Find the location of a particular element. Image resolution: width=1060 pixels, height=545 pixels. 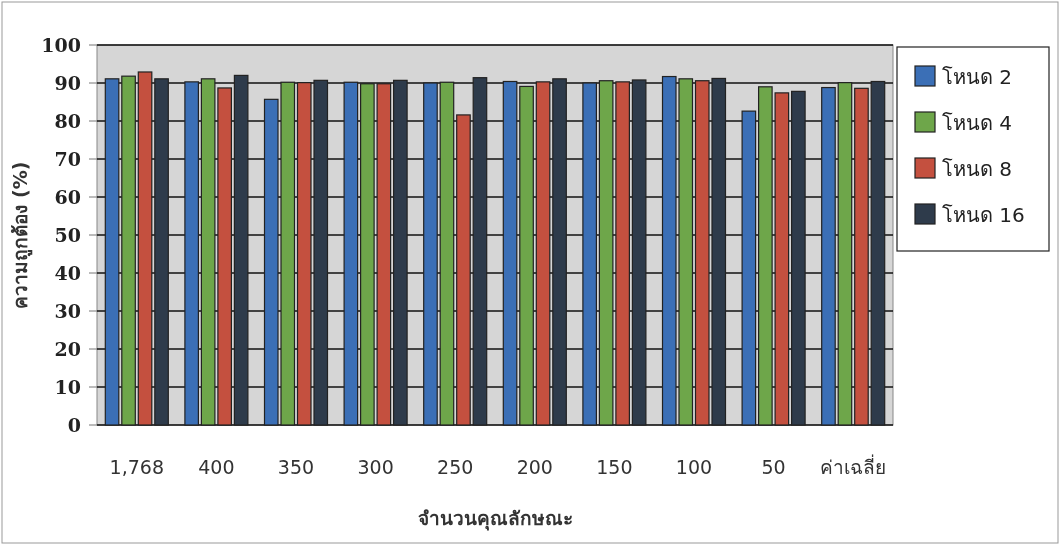

y-tick-label: 30 is located at coordinates (67, 311).